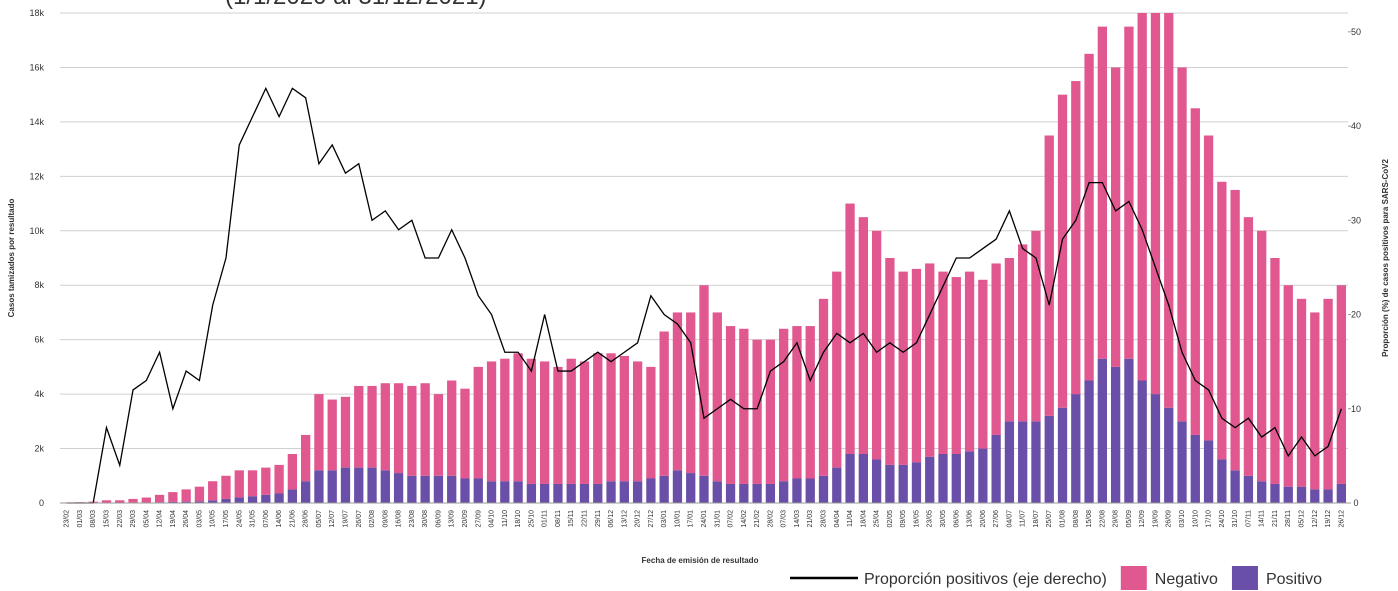 This screenshot has height=591, width=1398. Describe the element at coordinates (704, 519) in the screenshot. I see `x-tick-label: 24/01` at that location.